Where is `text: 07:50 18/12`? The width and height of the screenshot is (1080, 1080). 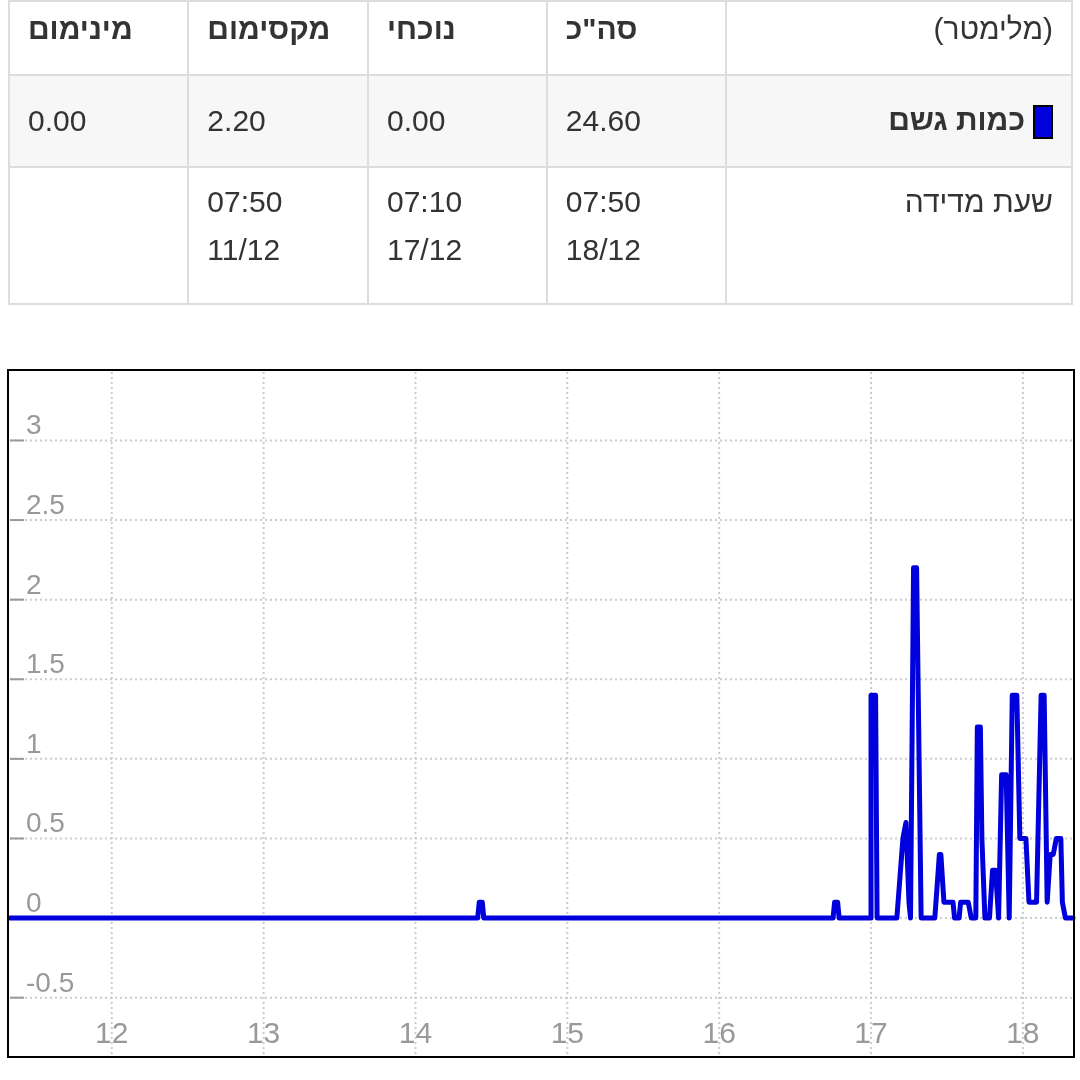
text: 07:50 18/12 is located at coordinates (636, 235).